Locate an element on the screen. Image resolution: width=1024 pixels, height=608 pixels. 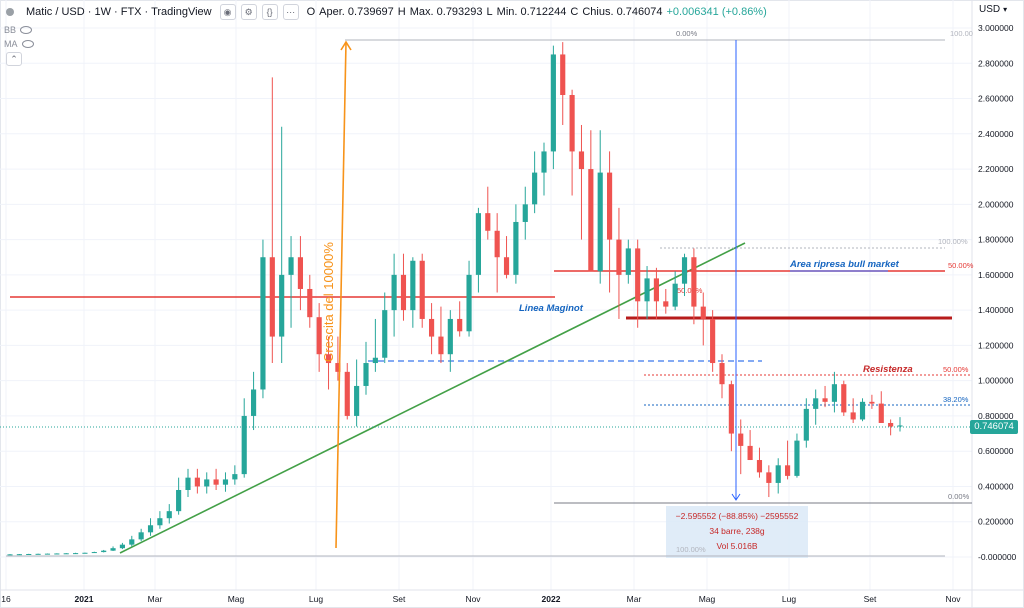
growth-arrow is located at coordinates (341, 295).